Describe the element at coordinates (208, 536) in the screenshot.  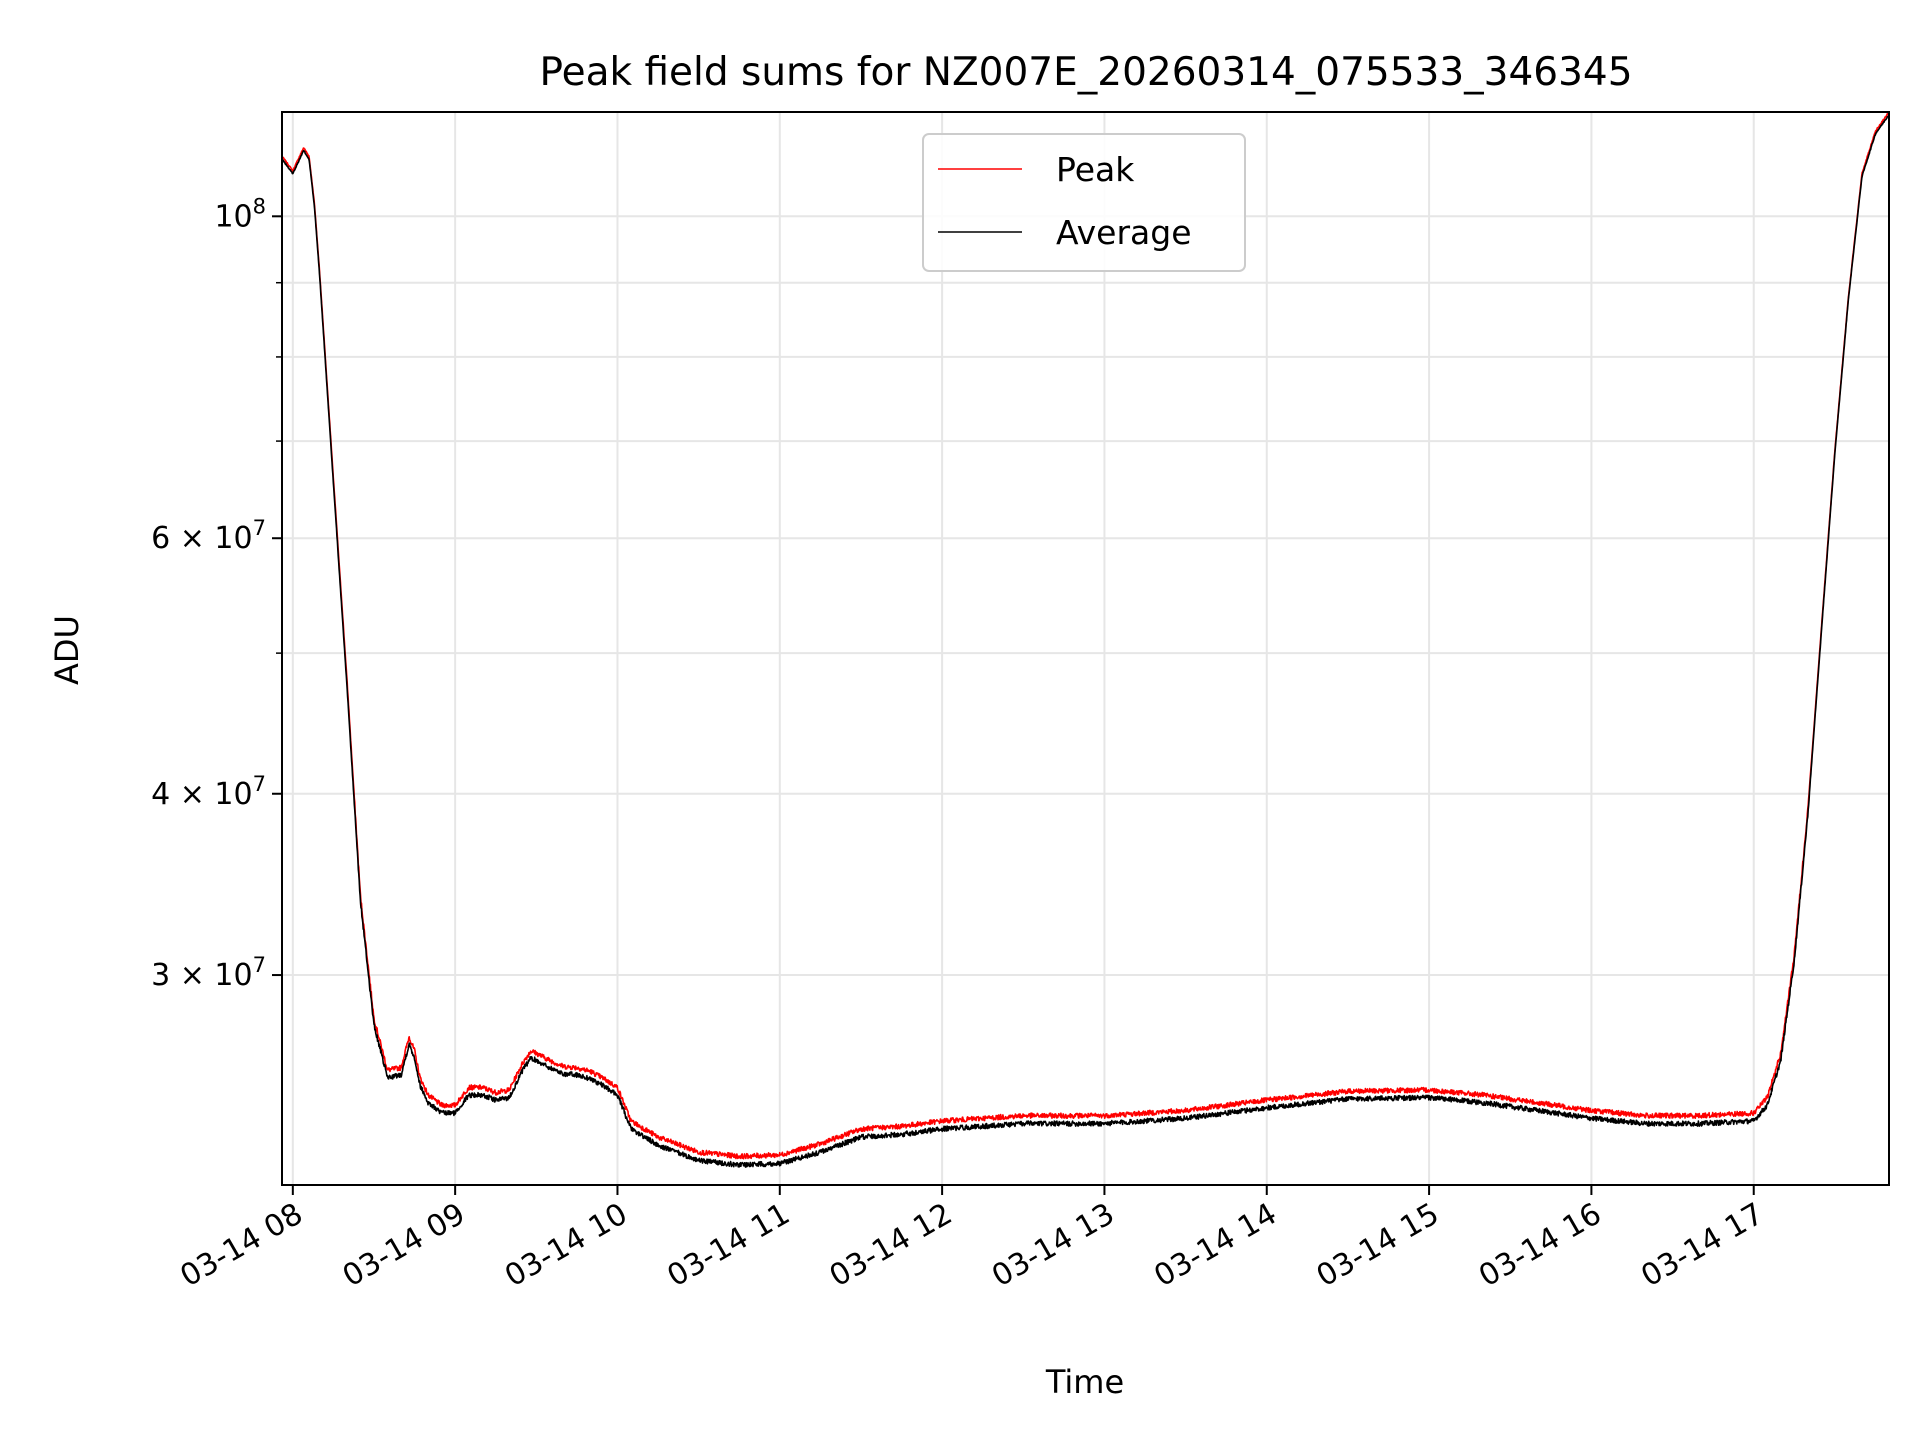
I see `y-tick-label: 6 × 107` at that location.